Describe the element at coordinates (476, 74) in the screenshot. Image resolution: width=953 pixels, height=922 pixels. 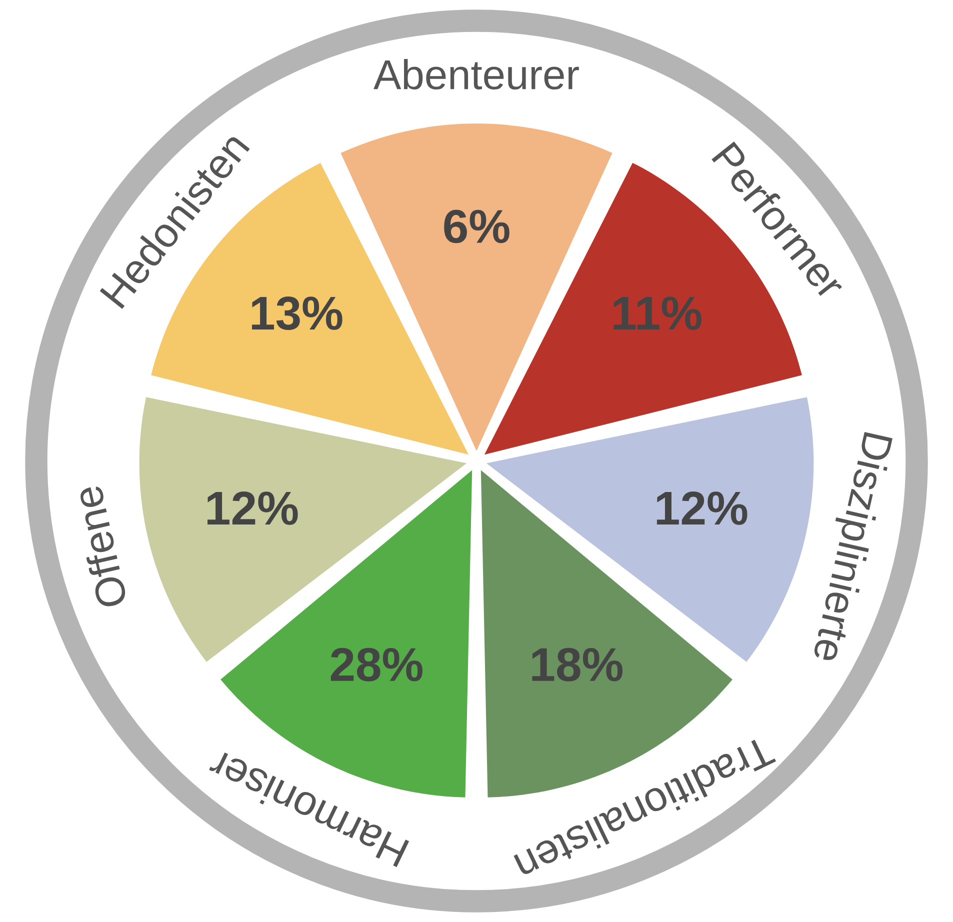
I see `category-label: Abenteurer` at that location.